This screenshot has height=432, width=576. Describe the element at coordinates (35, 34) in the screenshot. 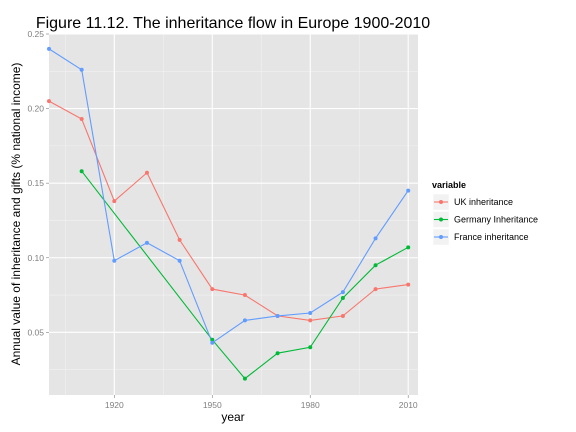

I see `y-tick-label: 0.25` at that location.